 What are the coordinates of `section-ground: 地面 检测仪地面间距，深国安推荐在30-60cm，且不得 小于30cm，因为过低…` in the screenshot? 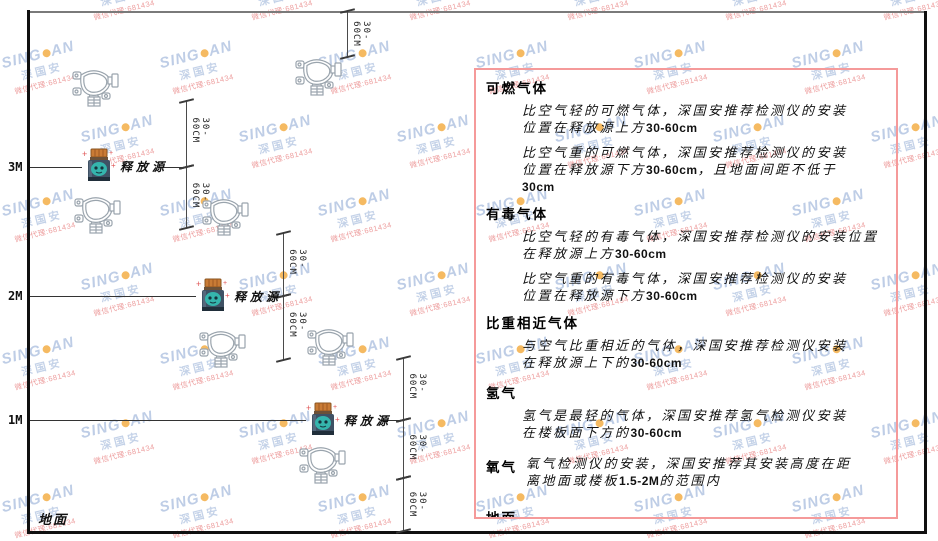 It's located at (686, 513).